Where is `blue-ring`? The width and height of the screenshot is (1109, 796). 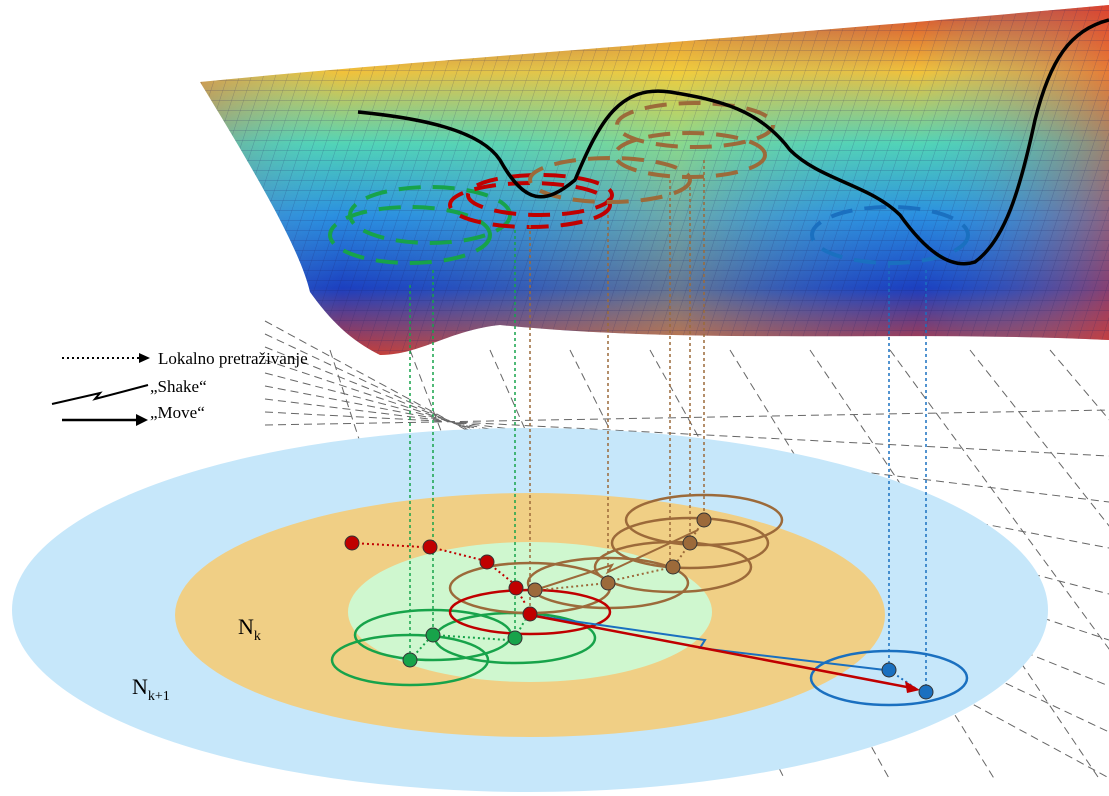
blue-ring is located at coordinates (889, 678).